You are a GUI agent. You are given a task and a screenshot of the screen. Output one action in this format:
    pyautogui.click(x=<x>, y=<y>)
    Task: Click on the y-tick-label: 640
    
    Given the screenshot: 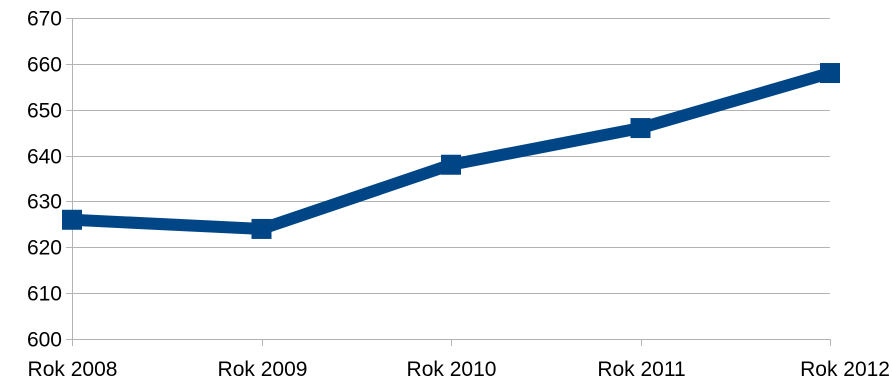 What is the action you would take?
    pyautogui.click(x=44, y=157)
    